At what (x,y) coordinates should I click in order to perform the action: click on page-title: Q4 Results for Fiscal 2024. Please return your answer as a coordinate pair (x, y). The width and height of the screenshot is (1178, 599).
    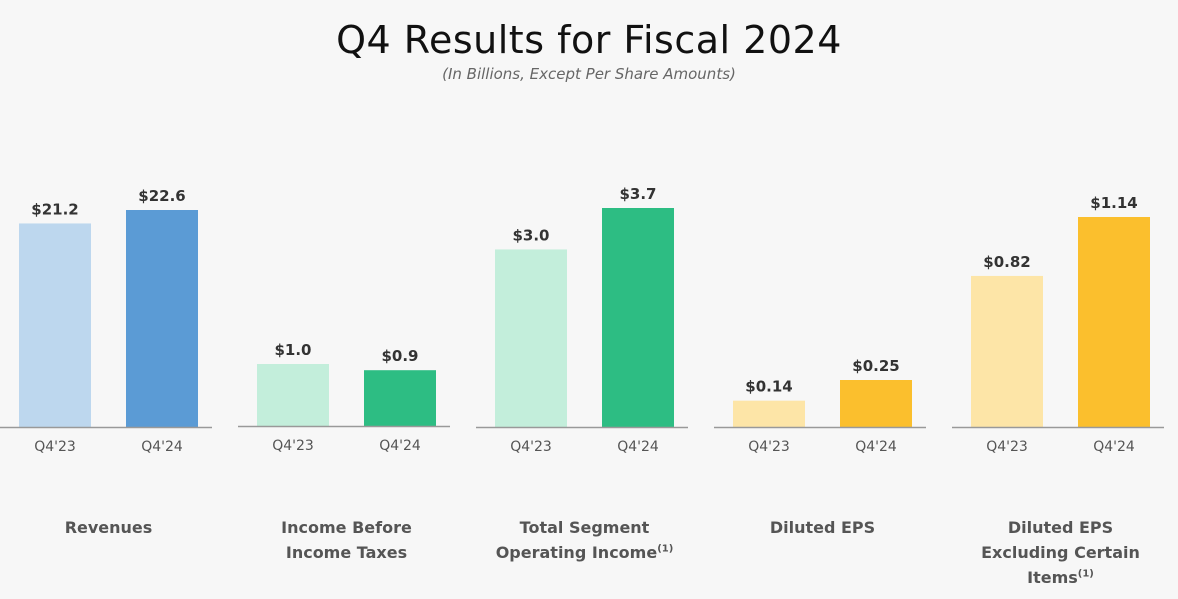
    Looking at the image, I should click on (589, 40).